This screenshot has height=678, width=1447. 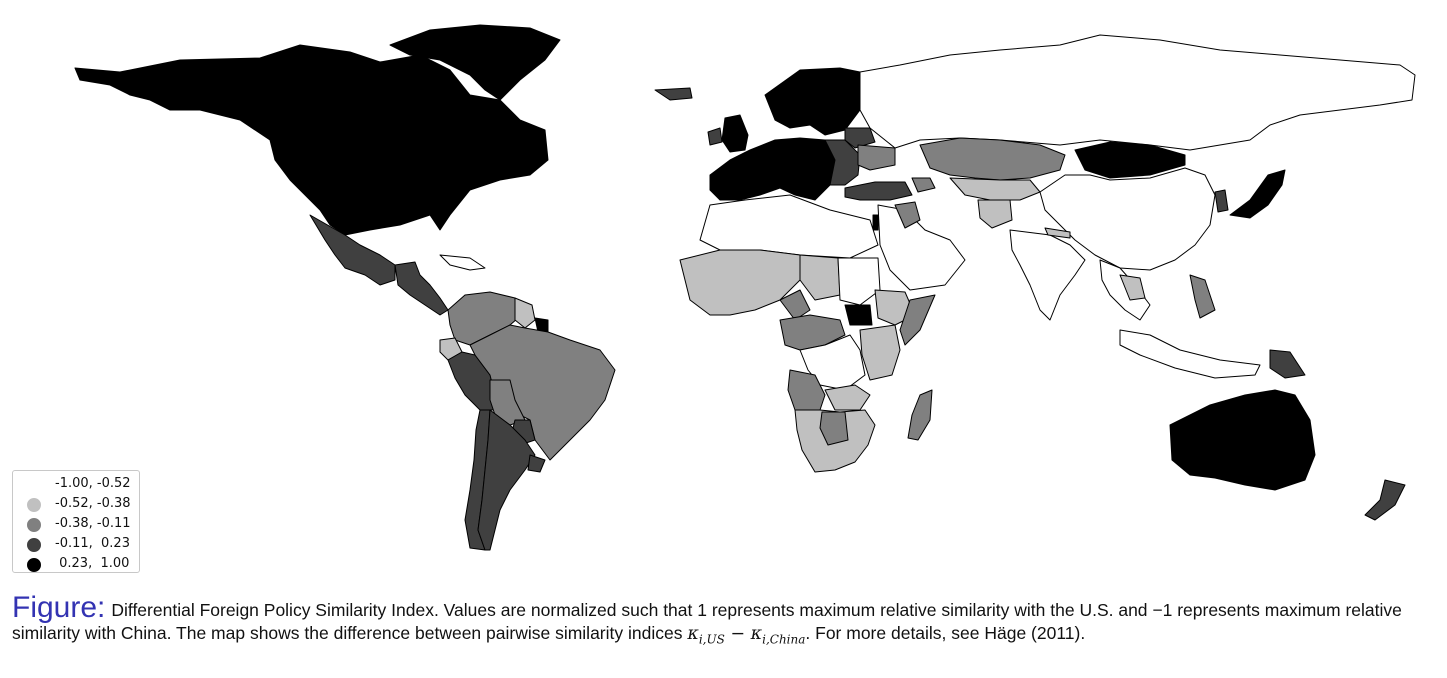 What do you see at coordinates (525, 313) in the screenshot?
I see `region-guyana` at bounding box center [525, 313].